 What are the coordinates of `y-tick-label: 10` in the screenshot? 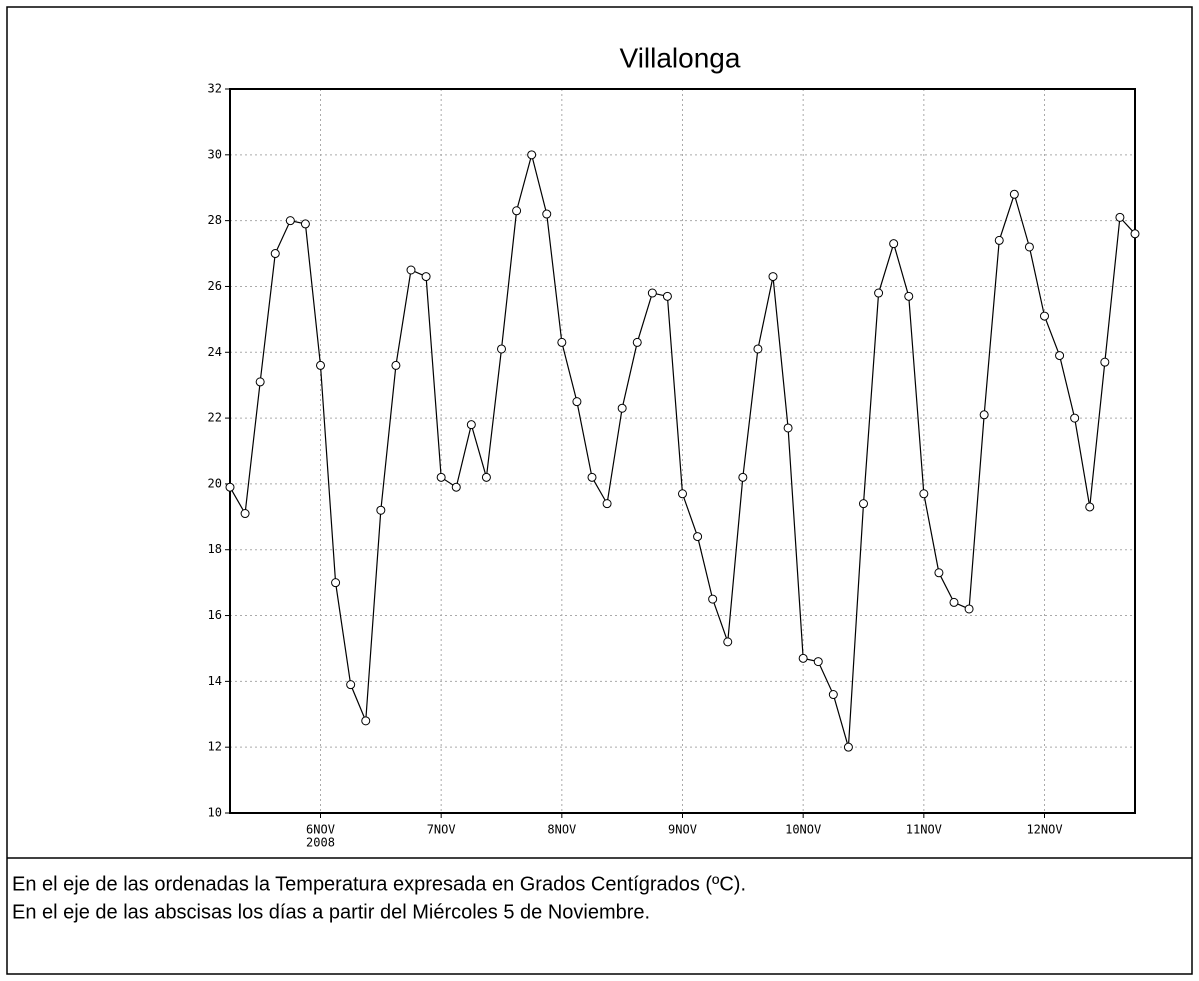 It's located at (215, 813).